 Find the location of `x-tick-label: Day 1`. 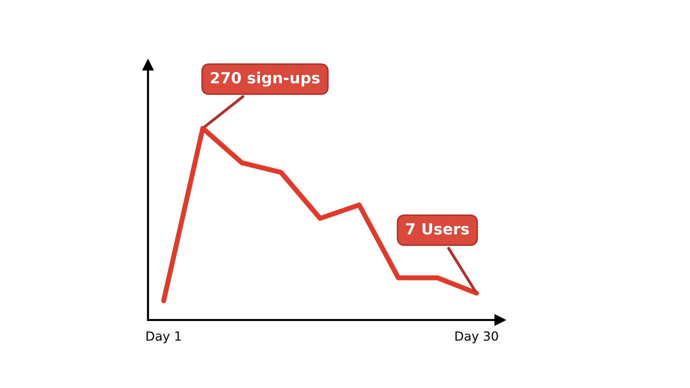

x-tick-label: Day 1 is located at coordinates (163, 337).